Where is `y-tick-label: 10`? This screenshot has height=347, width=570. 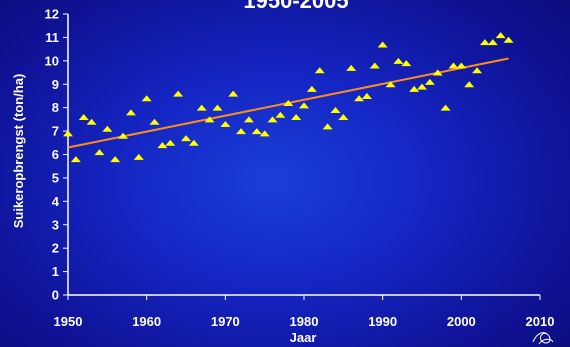
y-tick-label: 10 is located at coordinates (52, 60).